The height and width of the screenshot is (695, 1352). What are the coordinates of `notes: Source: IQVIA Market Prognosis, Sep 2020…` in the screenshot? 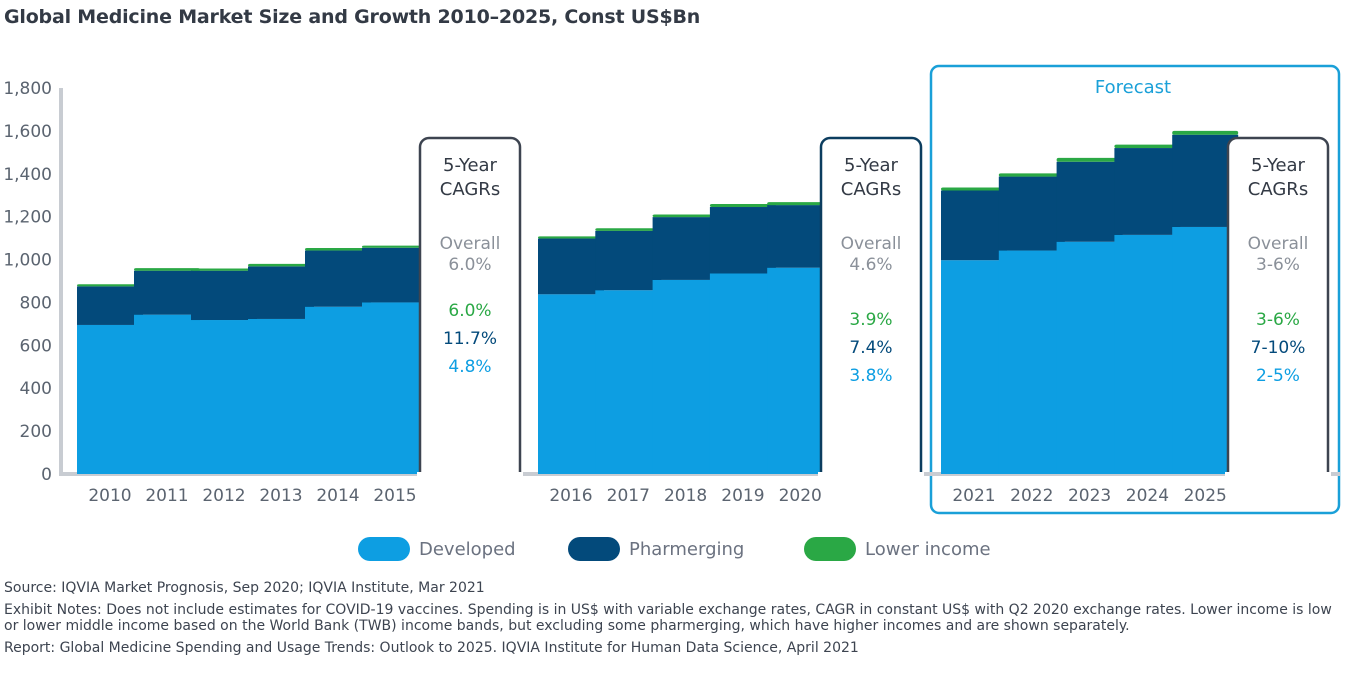 It's located at (674, 620).